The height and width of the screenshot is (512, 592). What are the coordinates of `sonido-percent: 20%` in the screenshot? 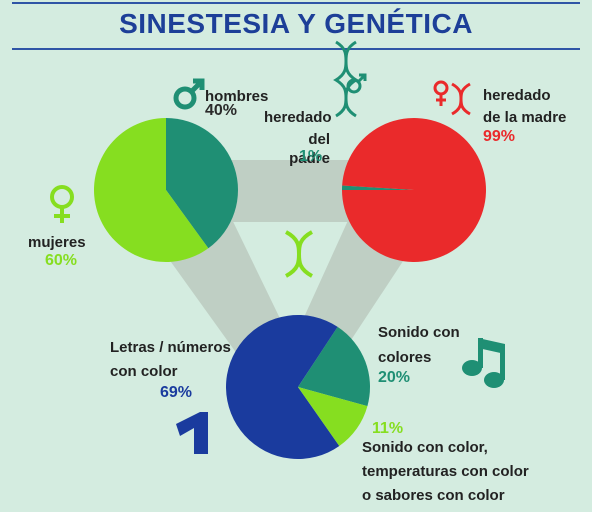 It's located at (394, 377).